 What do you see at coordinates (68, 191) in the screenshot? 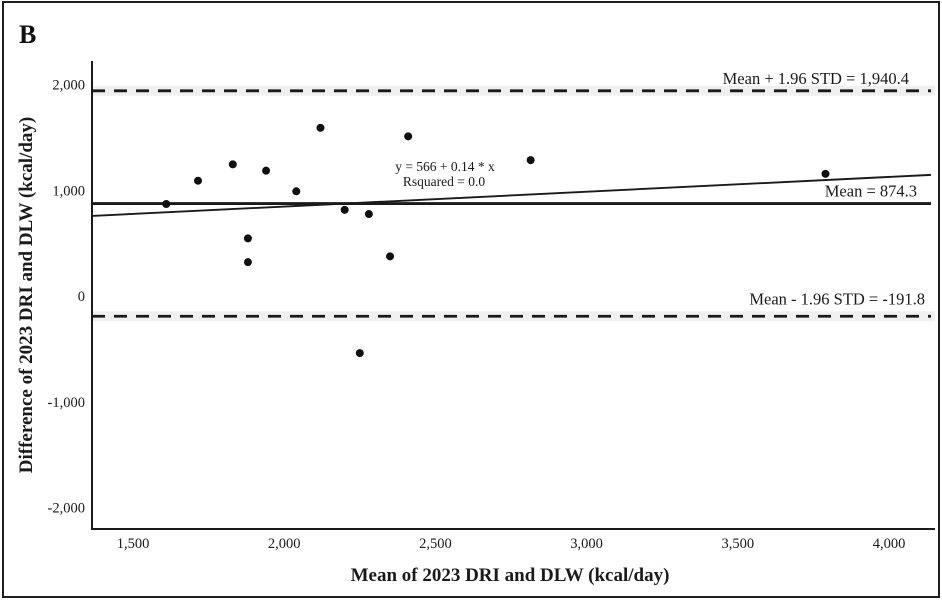
I see `y-tick-label: 1,000` at bounding box center [68, 191].